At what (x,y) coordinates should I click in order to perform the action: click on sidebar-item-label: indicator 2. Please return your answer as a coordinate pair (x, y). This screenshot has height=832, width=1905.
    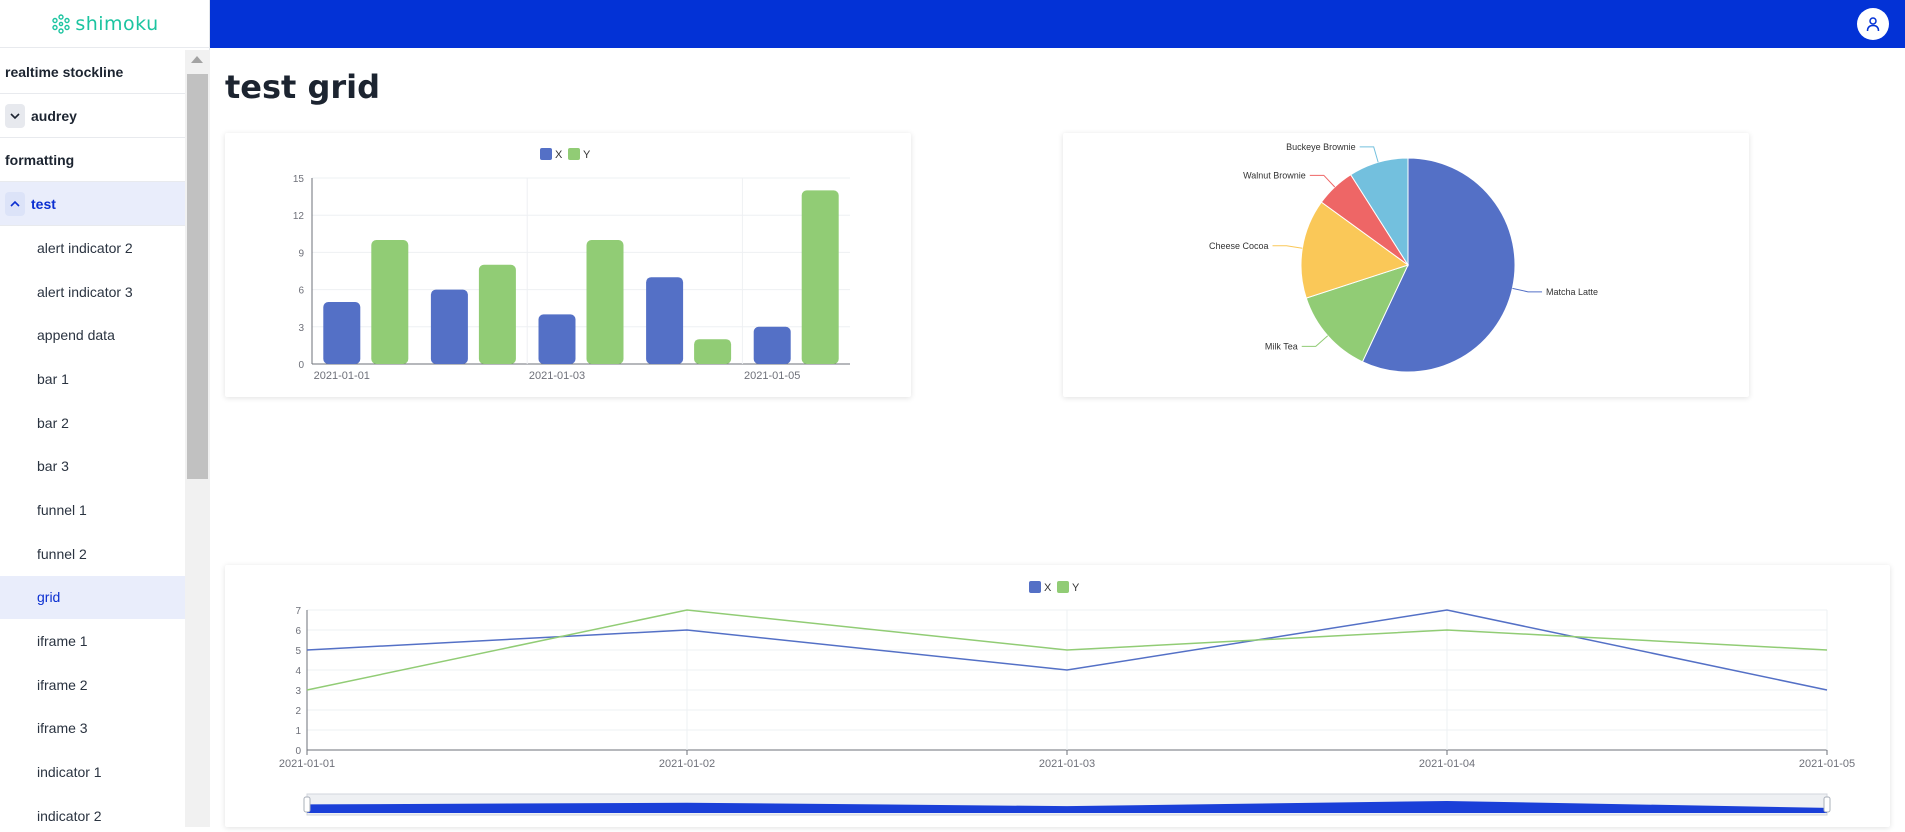
    Looking at the image, I should click on (69, 816).